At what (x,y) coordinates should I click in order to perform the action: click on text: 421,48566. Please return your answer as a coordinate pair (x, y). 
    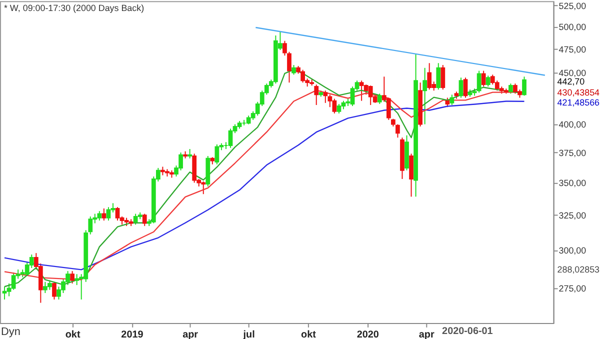
    Looking at the image, I should click on (578, 102).